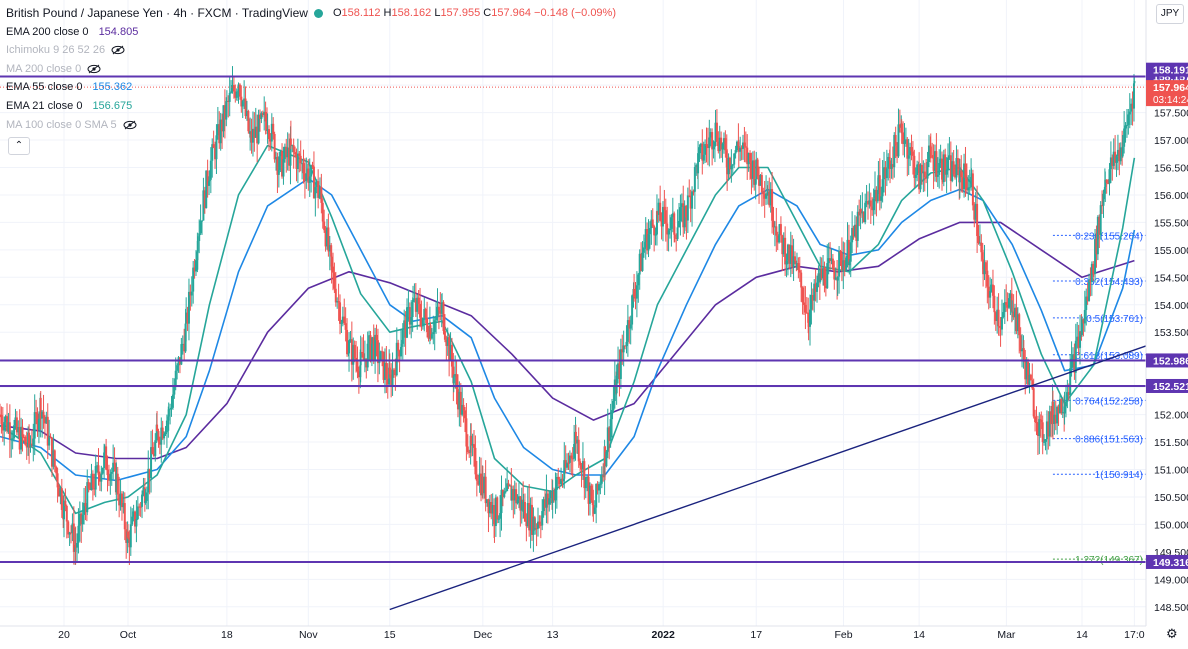  I want to click on time-tick-label: 15, so click(390, 635).